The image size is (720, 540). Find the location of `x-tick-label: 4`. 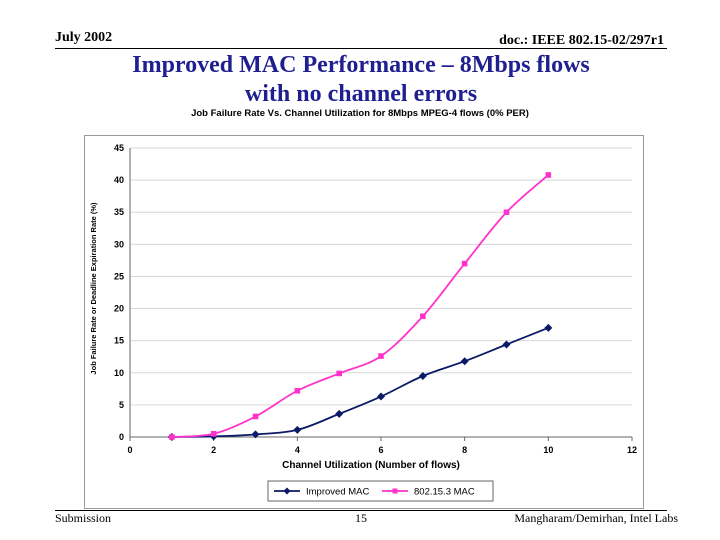

x-tick-label: 4 is located at coordinates (297, 450).